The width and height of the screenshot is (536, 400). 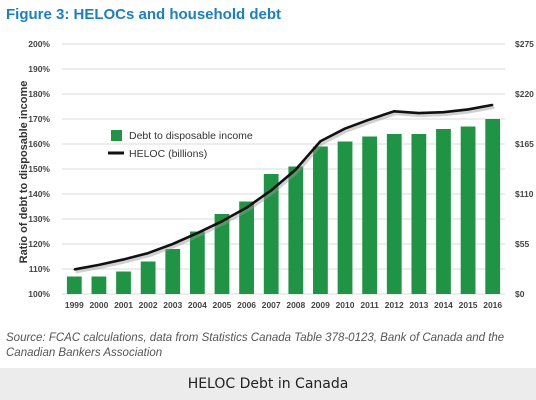 I want to click on x-tick-label: 2001, so click(x=123, y=305).